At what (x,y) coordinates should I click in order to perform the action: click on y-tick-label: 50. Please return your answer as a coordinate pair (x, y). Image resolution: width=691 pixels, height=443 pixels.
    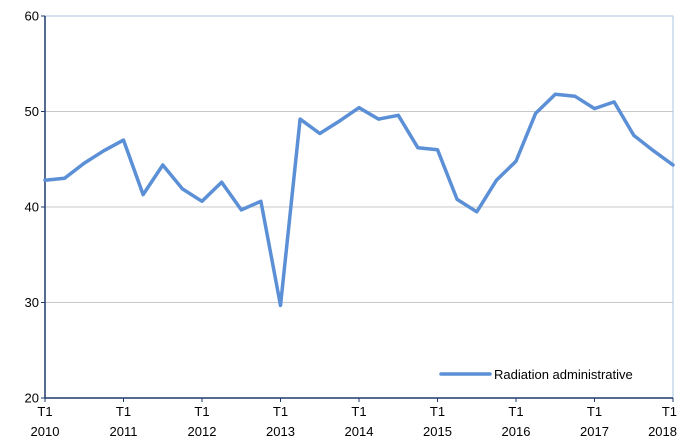
    Looking at the image, I should click on (32, 111).